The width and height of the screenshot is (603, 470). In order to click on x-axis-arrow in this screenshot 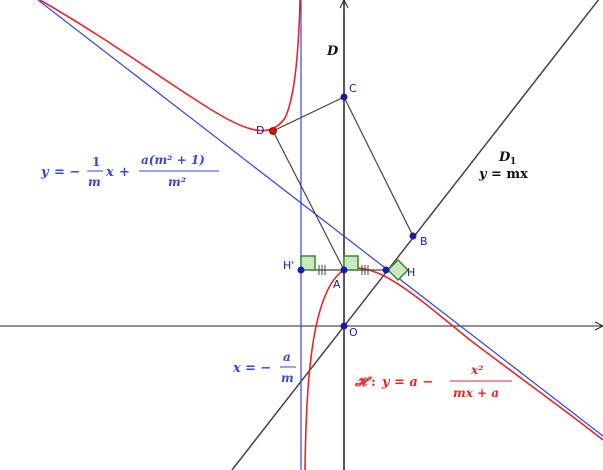, I will do `click(598, 326)`.